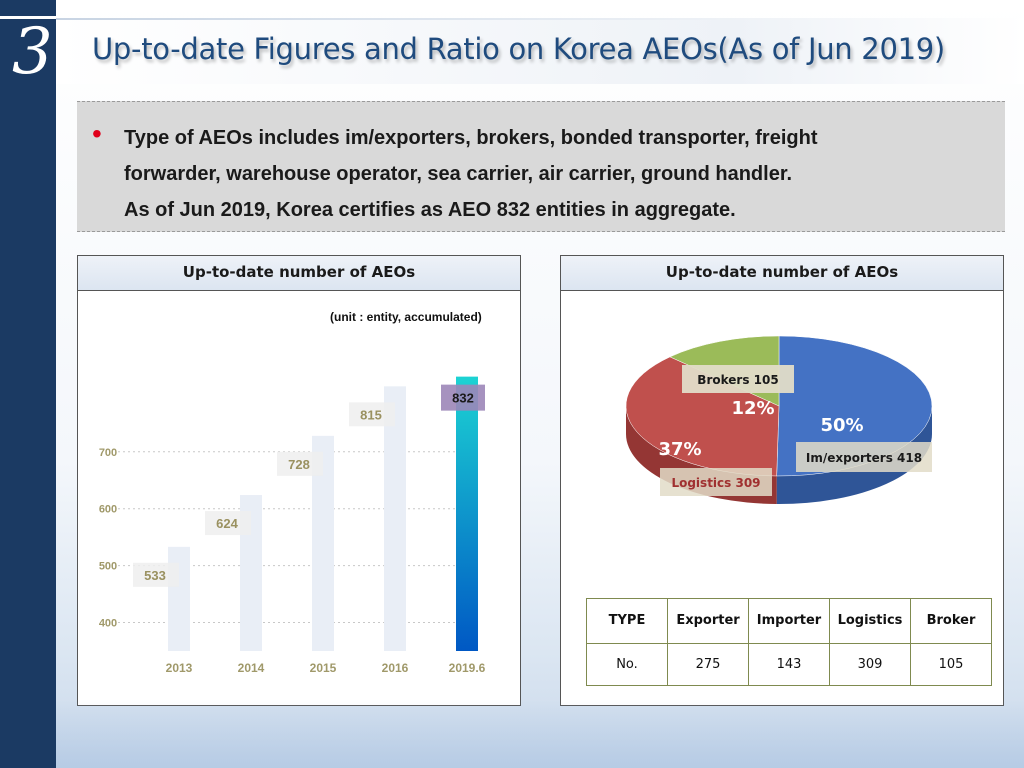 This screenshot has height=768, width=1024. Describe the element at coordinates (108, 624) in the screenshot. I see `y-tick-label: 400` at that location.